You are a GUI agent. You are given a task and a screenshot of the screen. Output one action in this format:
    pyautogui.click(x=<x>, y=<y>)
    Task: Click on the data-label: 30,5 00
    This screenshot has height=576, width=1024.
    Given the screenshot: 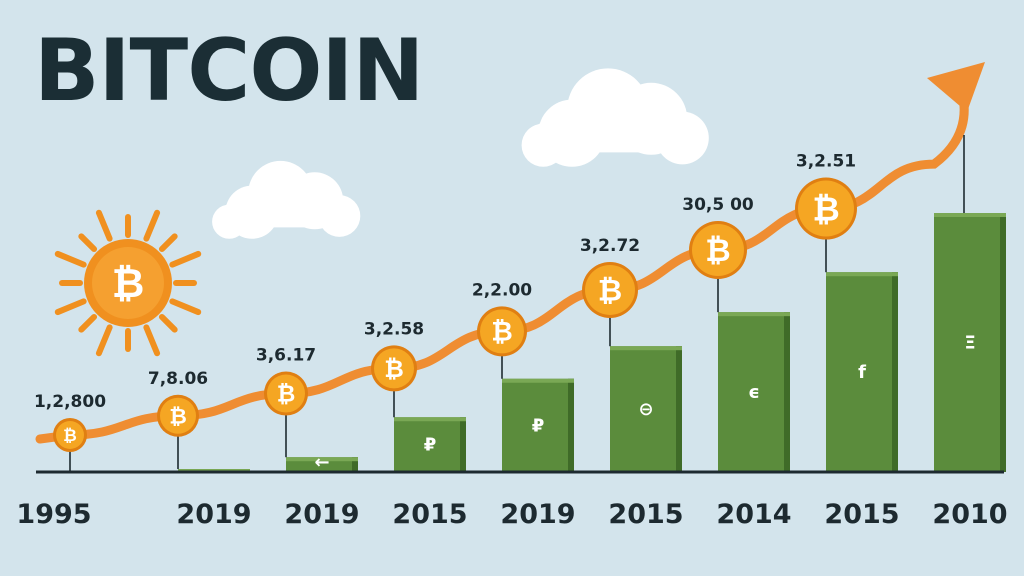 What is the action you would take?
    pyautogui.click(x=718, y=205)
    